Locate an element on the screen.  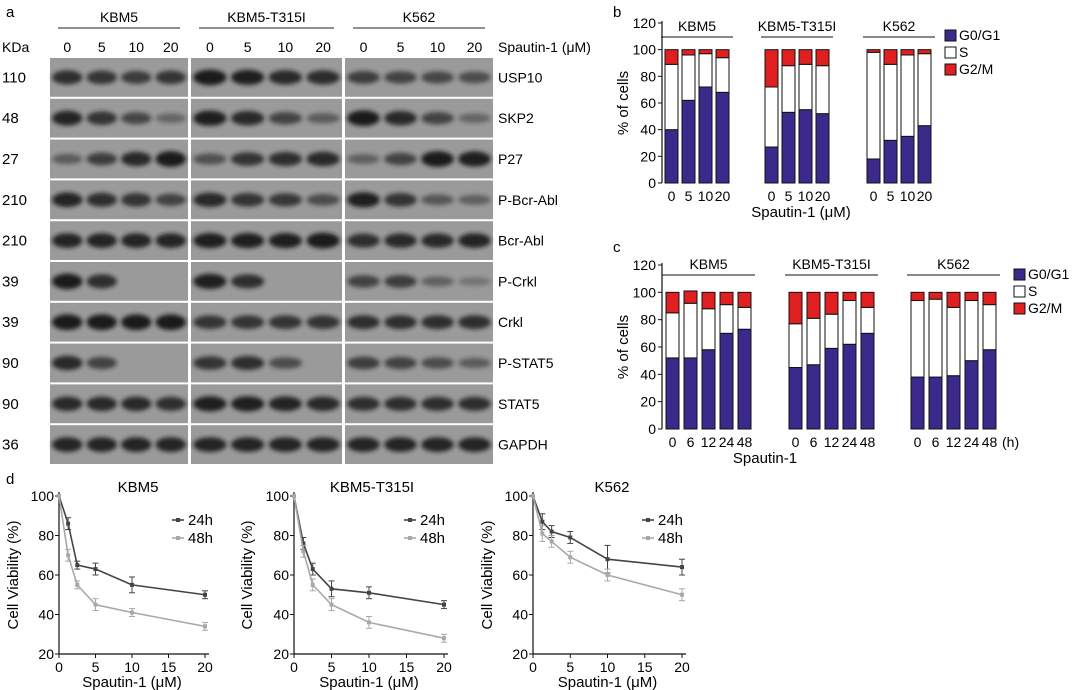
group-title: KBM5-T315I is located at coordinates (797, 26).